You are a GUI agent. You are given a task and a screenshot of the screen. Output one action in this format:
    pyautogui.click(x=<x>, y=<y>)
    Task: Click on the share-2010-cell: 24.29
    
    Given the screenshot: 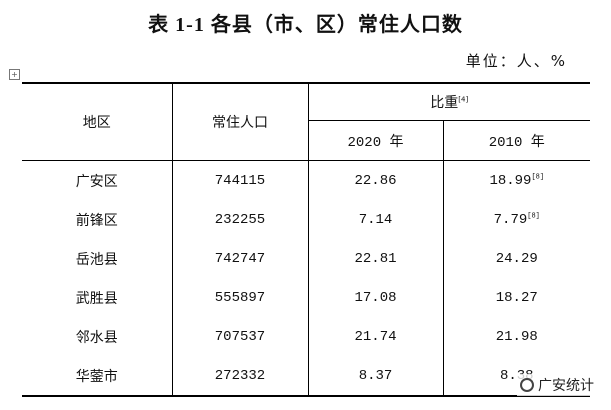 What is the action you would take?
    pyautogui.click(x=516, y=258)
    